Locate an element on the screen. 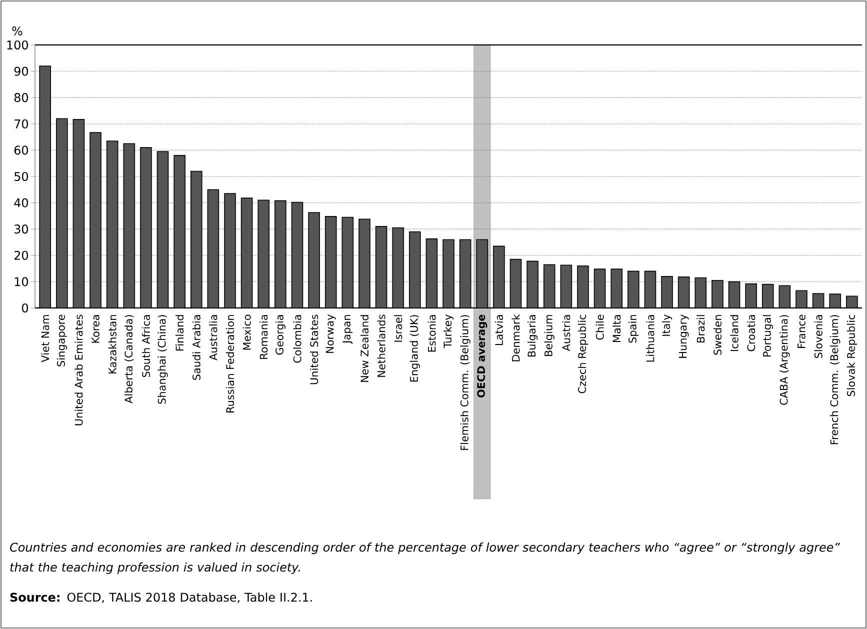 This screenshot has width=867, height=629. x-tick-label: Romania is located at coordinates (264, 337).